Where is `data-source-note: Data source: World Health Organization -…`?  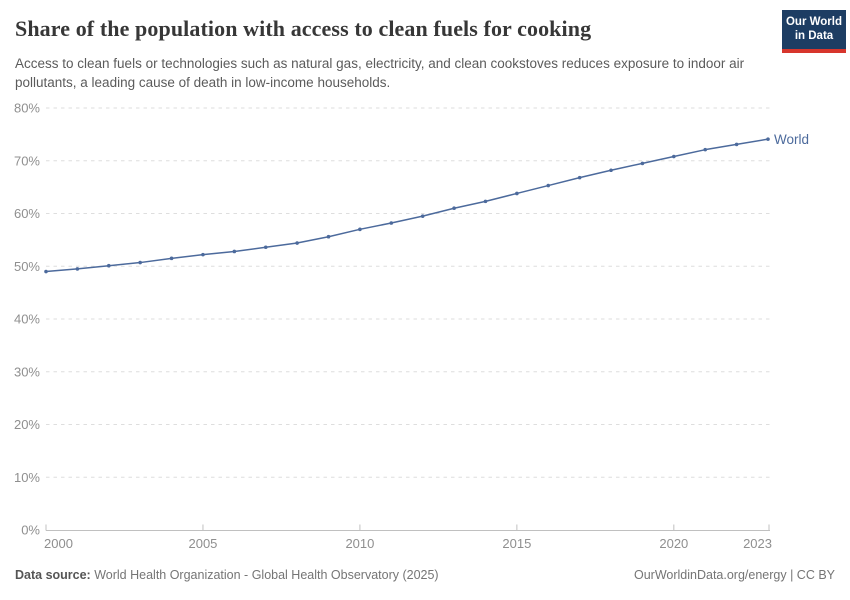 data-source-note: Data source: World Health Organization -… is located at coordinates (227, 575).